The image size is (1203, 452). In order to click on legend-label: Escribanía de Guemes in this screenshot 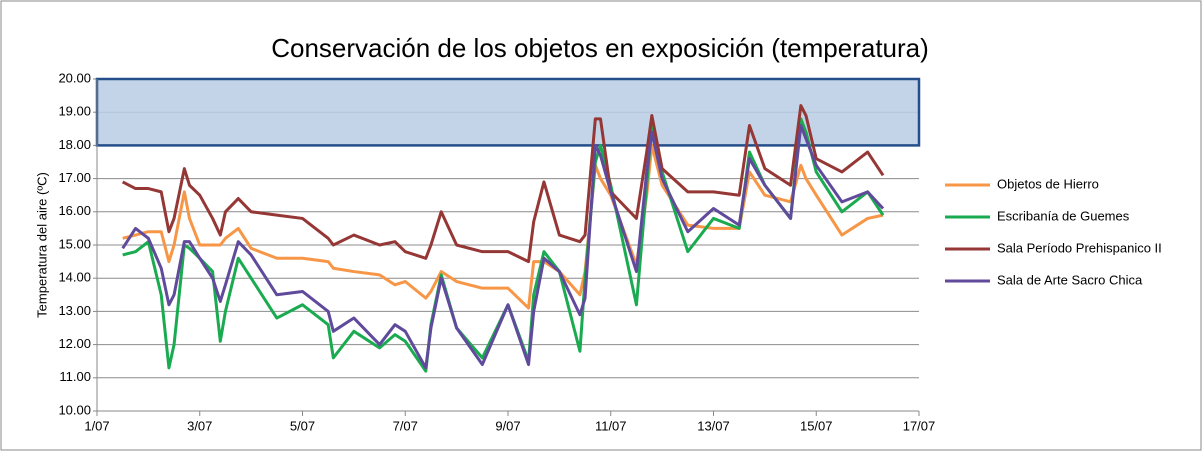, I will do `click(1063, 215)`.